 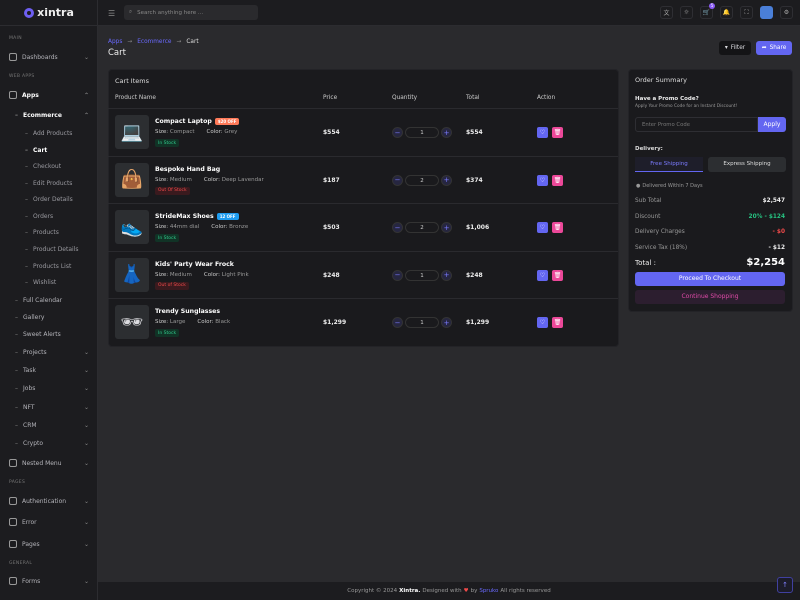 What do you see at coordinates (57, 133) in the screenshot?
I see `sidebar-item: – Add Products` at bounding box center [57, 133].